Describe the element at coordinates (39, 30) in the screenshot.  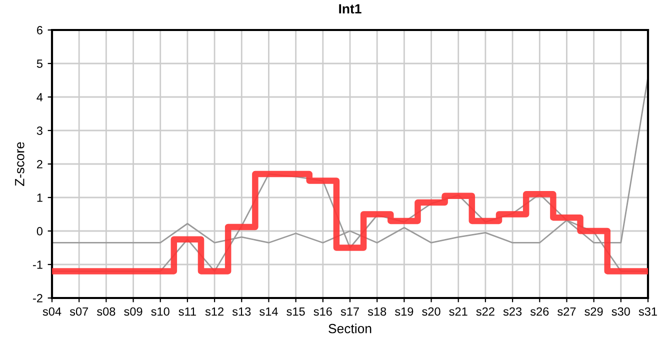
I see `y-tick-label: 6` at that location.